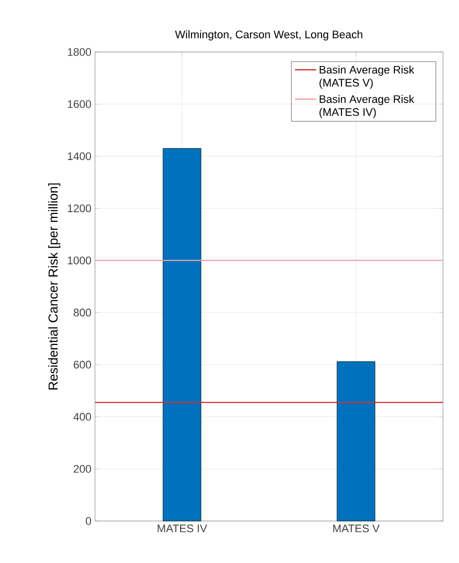 This screenshot has width=459, height=563. What do you see at coordinates (83, 469) in the screenshot?
I see `y-tick-label: 200` at bounding box center [83, 469].